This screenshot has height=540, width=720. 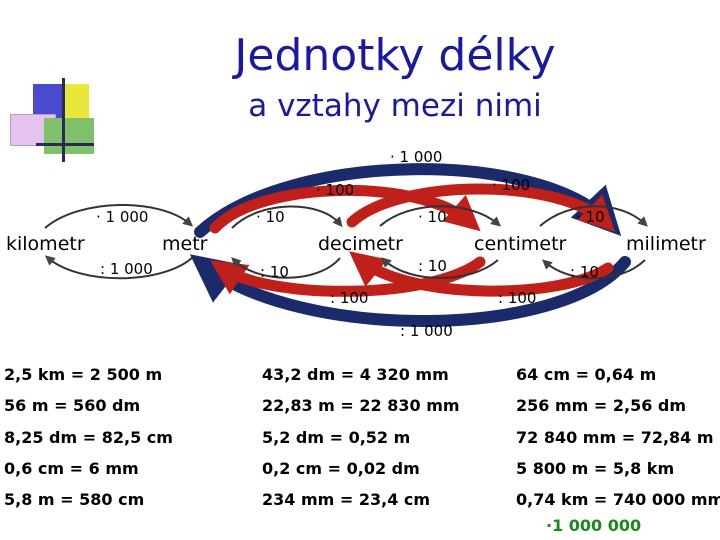 What do you see at coordinates (341, 468) in the screenshot?
I see `exercise-2-4: 0,2 cm = 0,02 dm` at bounding box center [341, 468].